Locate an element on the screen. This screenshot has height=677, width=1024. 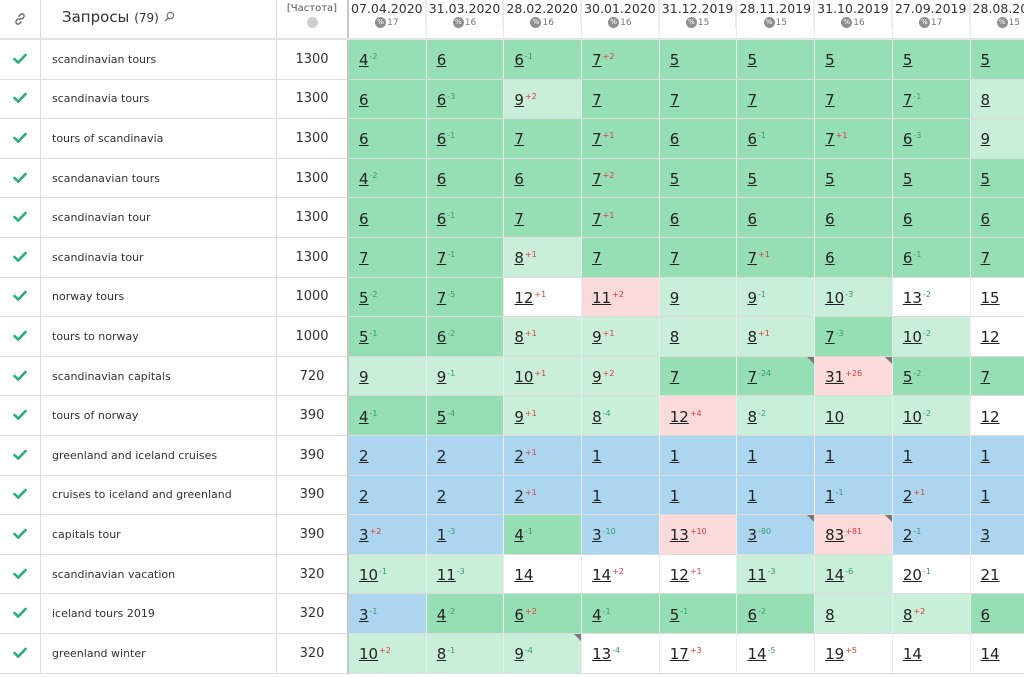
position-value: 14 is located at coordinates (912, 654).